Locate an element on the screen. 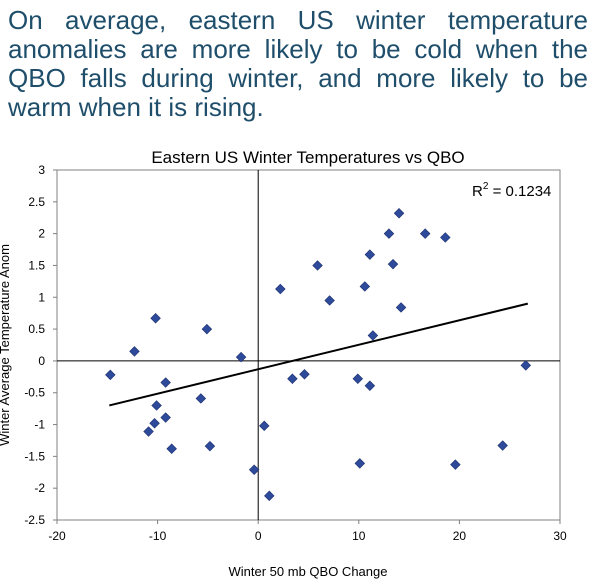 The height and width of the screenshot is (584, 596). r2-base: R is located at coordinates (477, 191).